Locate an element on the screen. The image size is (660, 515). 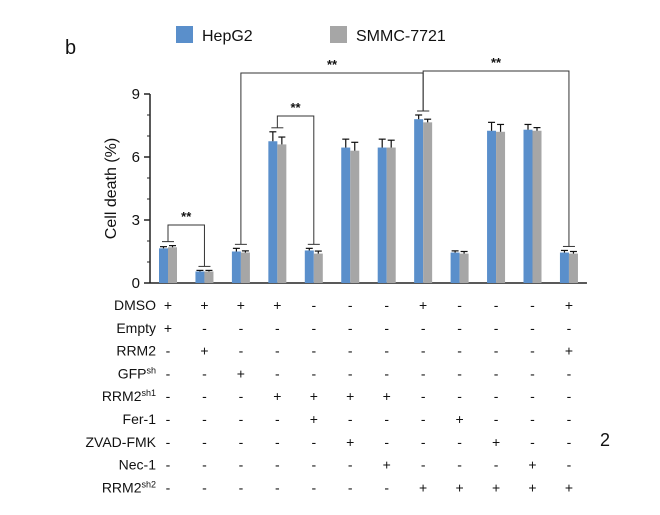
significance-label-1: ** is located at coordinates (186, 216).